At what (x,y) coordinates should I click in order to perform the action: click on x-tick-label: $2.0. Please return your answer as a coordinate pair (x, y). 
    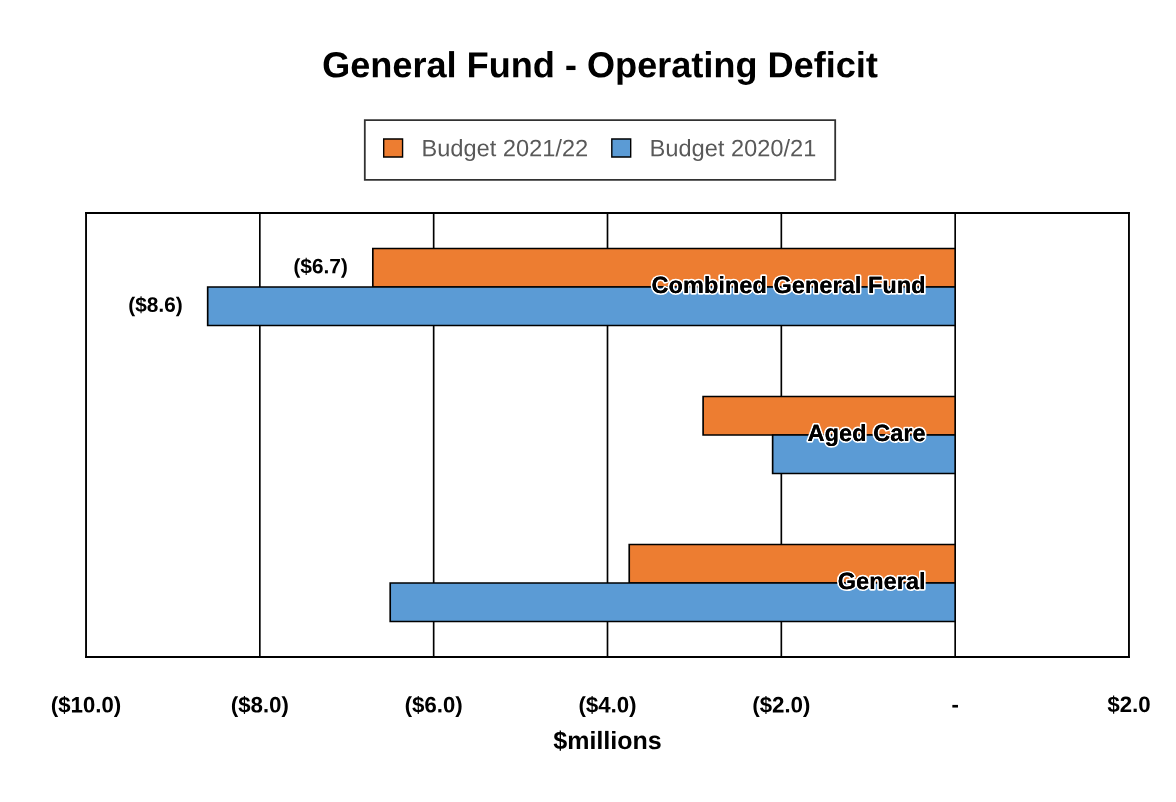
    Looking at the image, I should click on (1128, 704).